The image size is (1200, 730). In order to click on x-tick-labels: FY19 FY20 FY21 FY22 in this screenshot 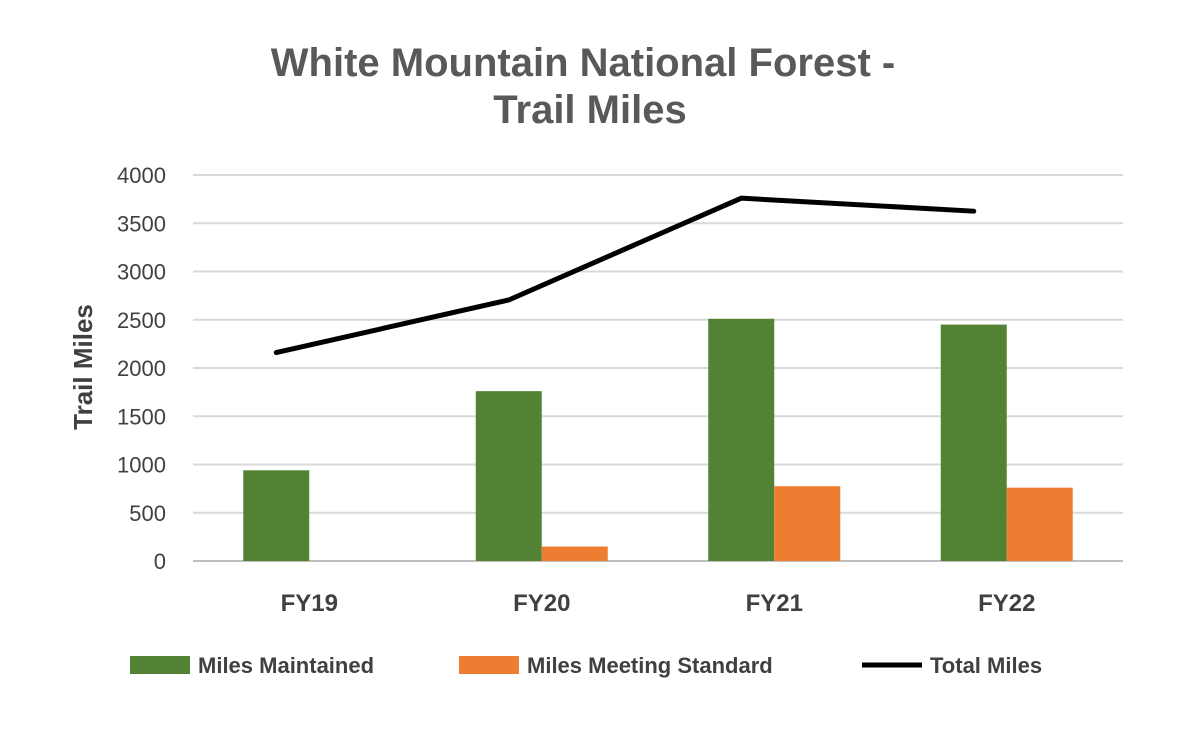, I will do `click(658, 603)`.